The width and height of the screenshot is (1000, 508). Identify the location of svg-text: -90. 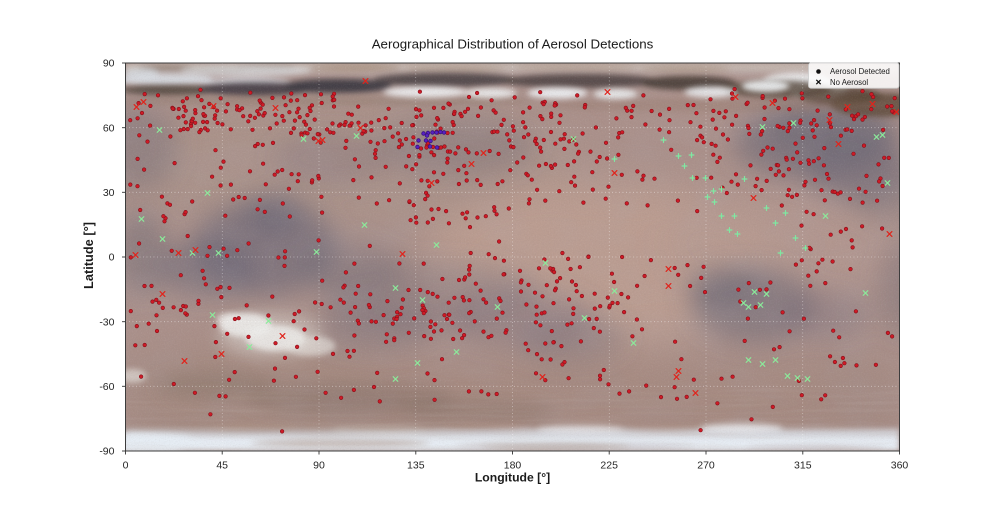
(106, 452).